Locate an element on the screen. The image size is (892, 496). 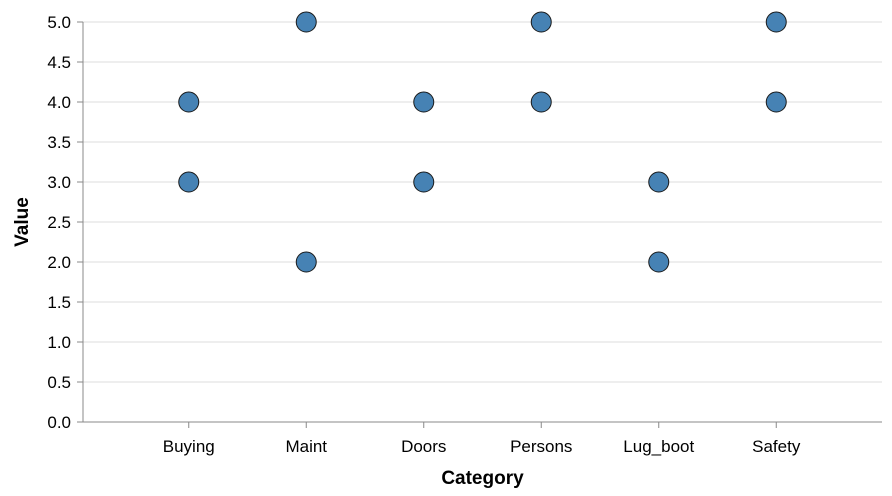
y-tick-label: 4.5 is located at coordinates (59, 62).